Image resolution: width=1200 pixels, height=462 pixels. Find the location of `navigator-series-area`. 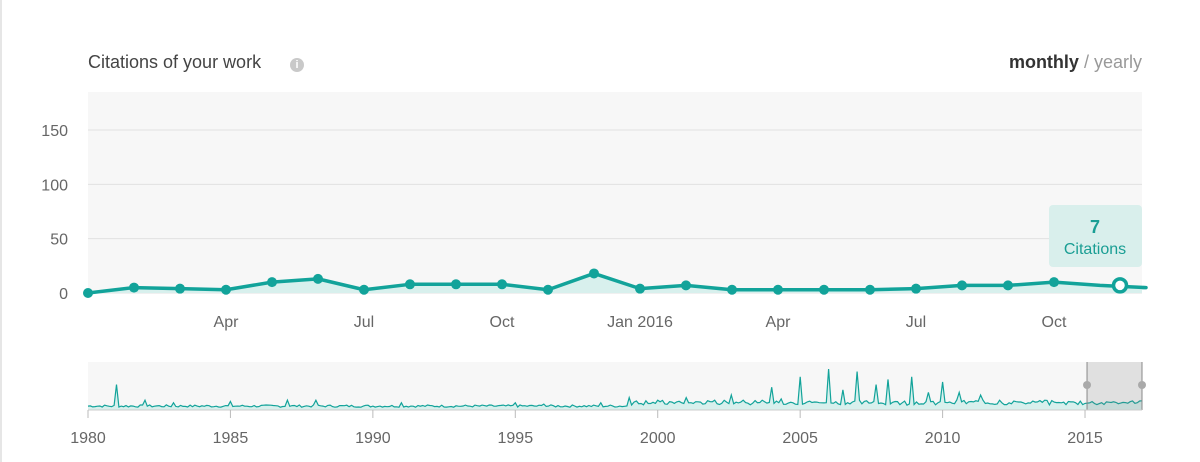

navigator-series-area is located at coordinates (615, 389).